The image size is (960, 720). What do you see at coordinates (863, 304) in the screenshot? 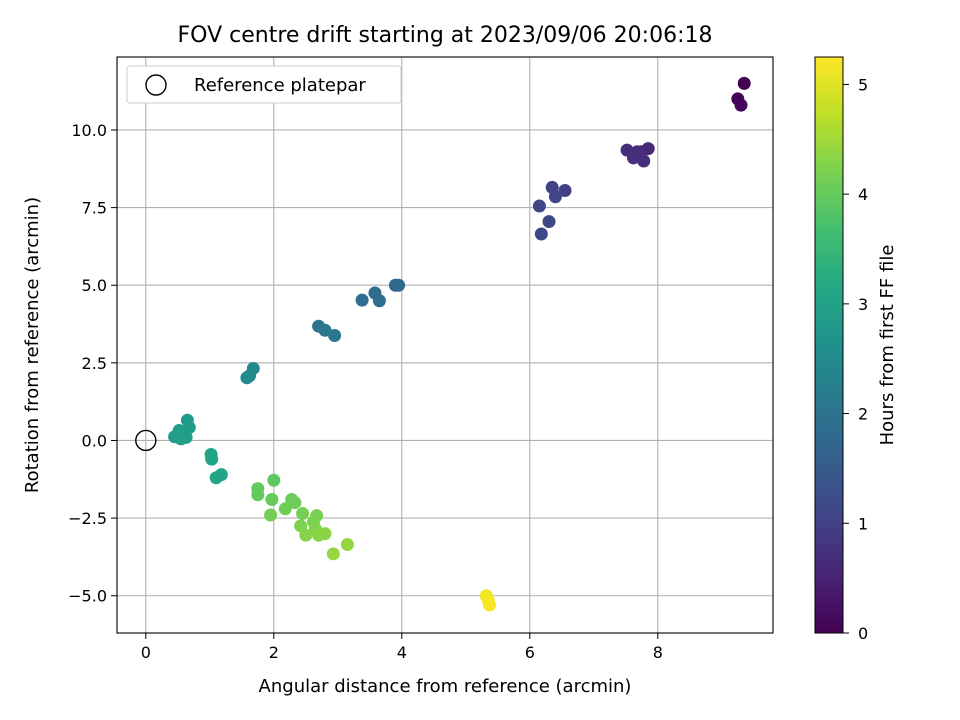
I see `colorbar-tick-label: 3` at bounding box center [863, 304].